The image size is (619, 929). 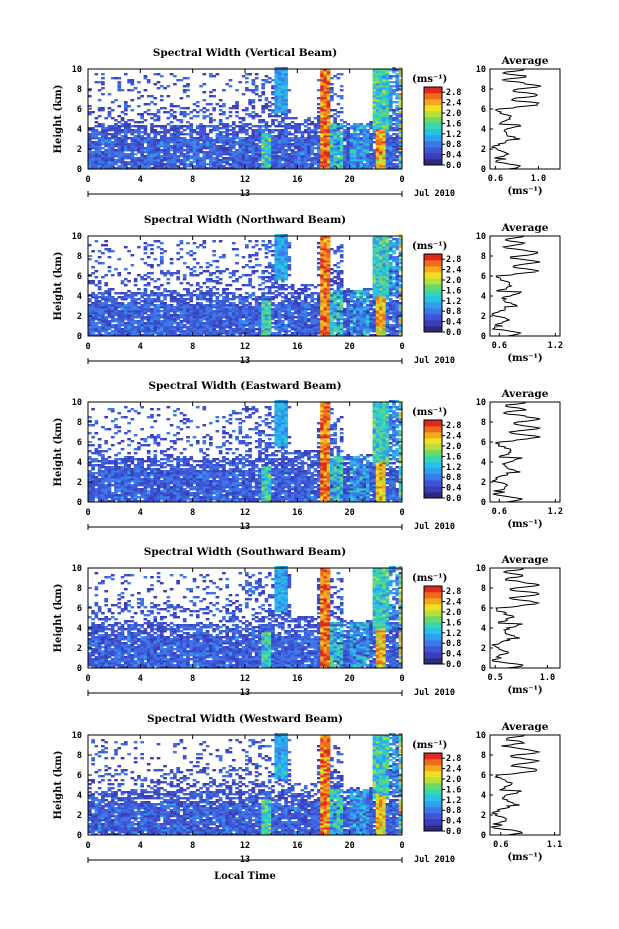 I want to click on x-tick-label: 0, so click(x=87, y=180).